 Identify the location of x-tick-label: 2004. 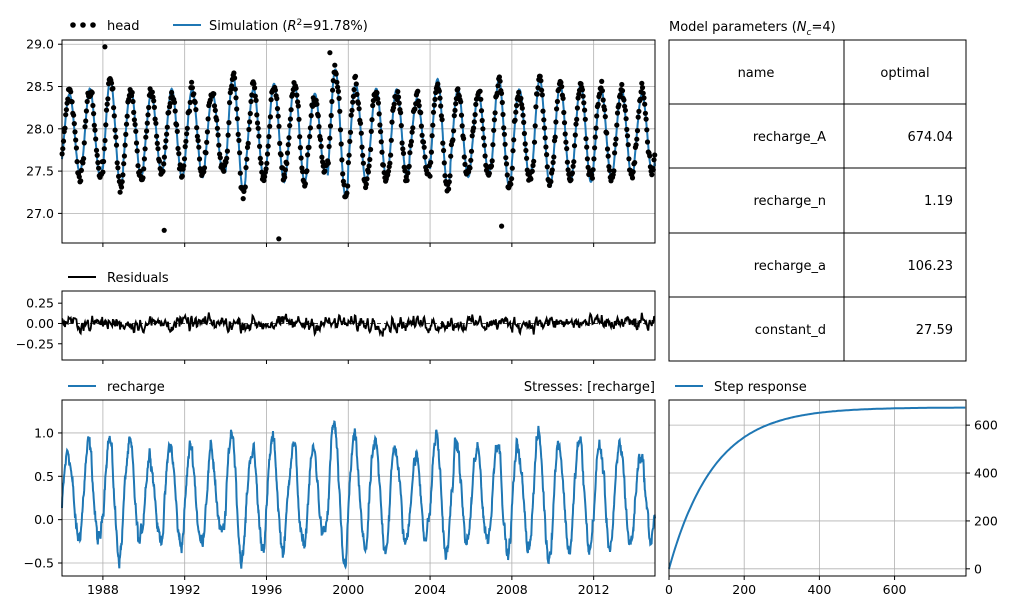
(430, 589).